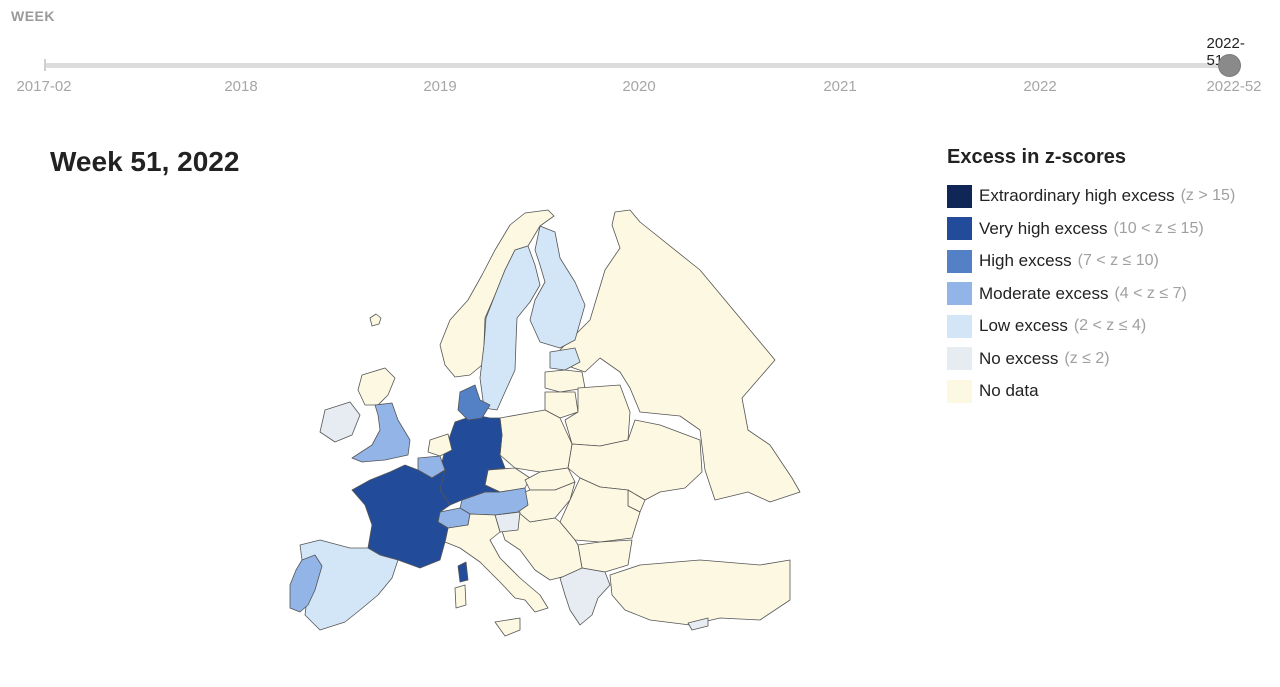 This screenshot has height=687, width=1280. What do you see at coordinates (840, 86) in the screenshot?
I see `timeline-tick-2021: 2021` at bounding box center [840, 86].